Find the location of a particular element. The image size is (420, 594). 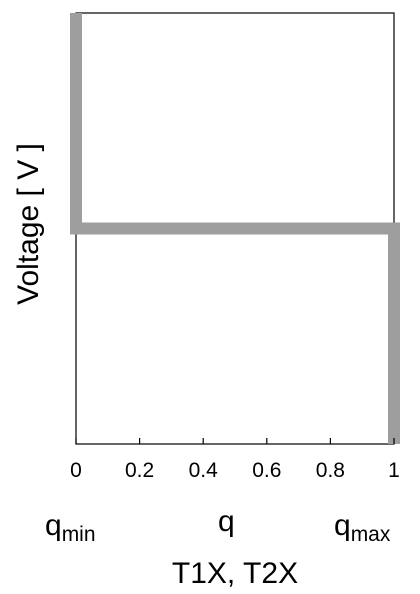

x-tick-label: 0 is located at coordinates (76, 470).